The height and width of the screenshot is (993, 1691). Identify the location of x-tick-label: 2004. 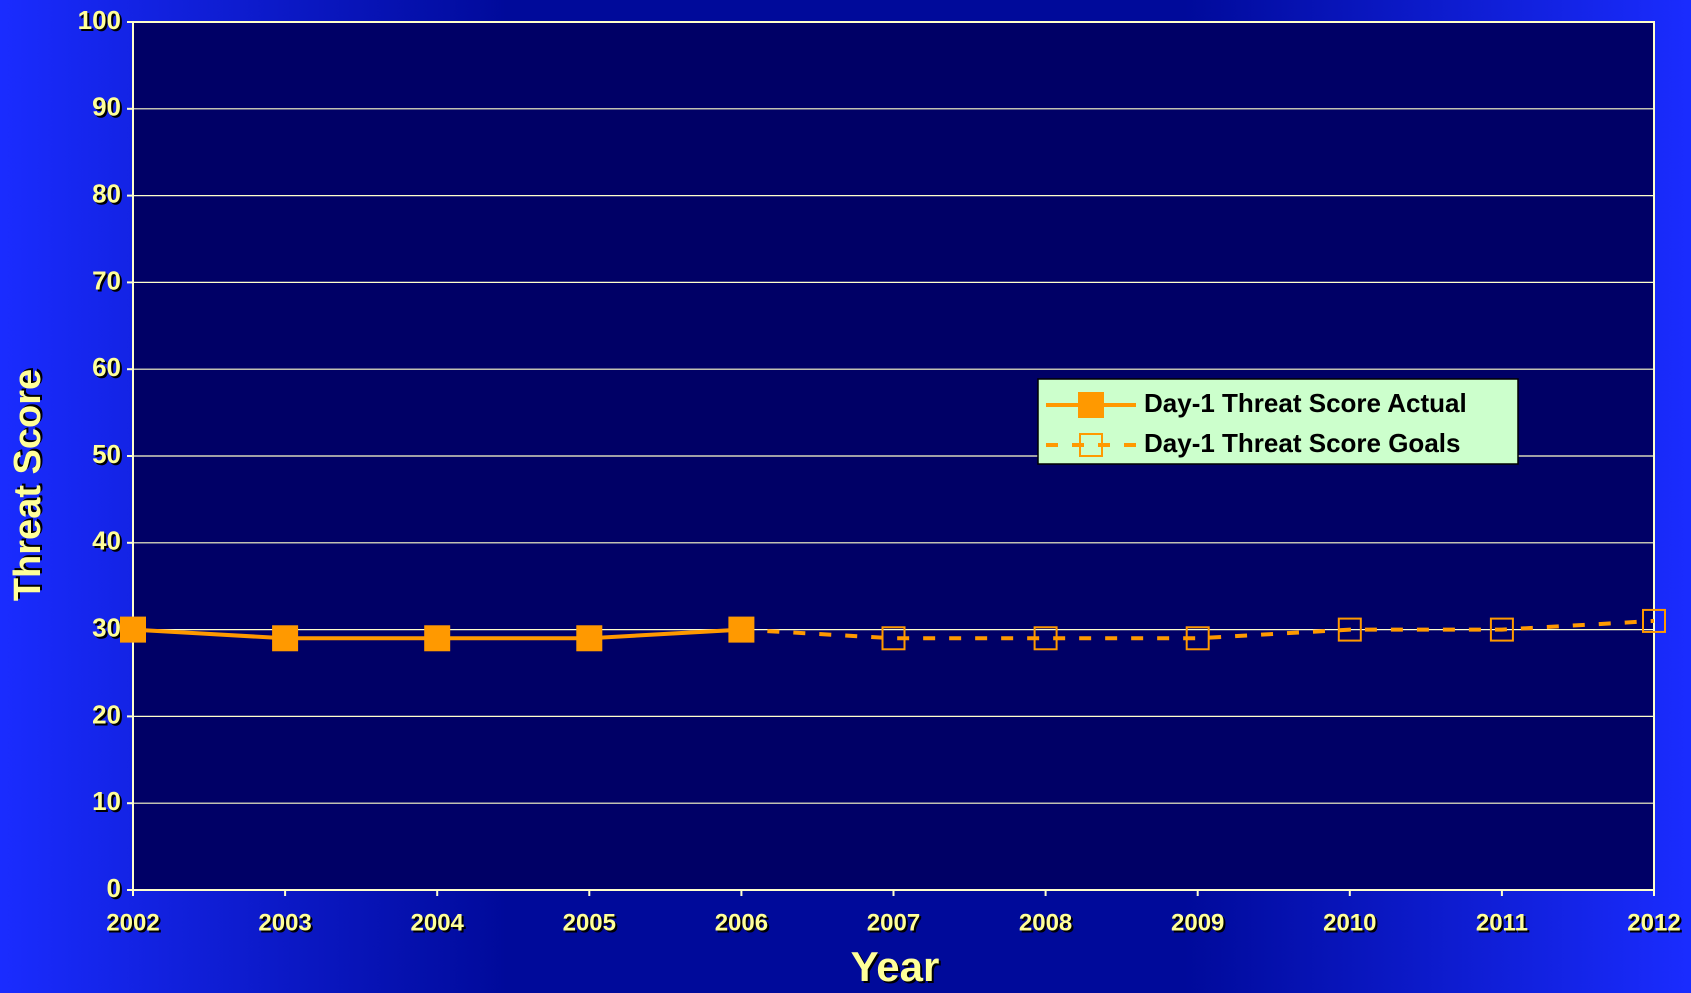
(438, 922).